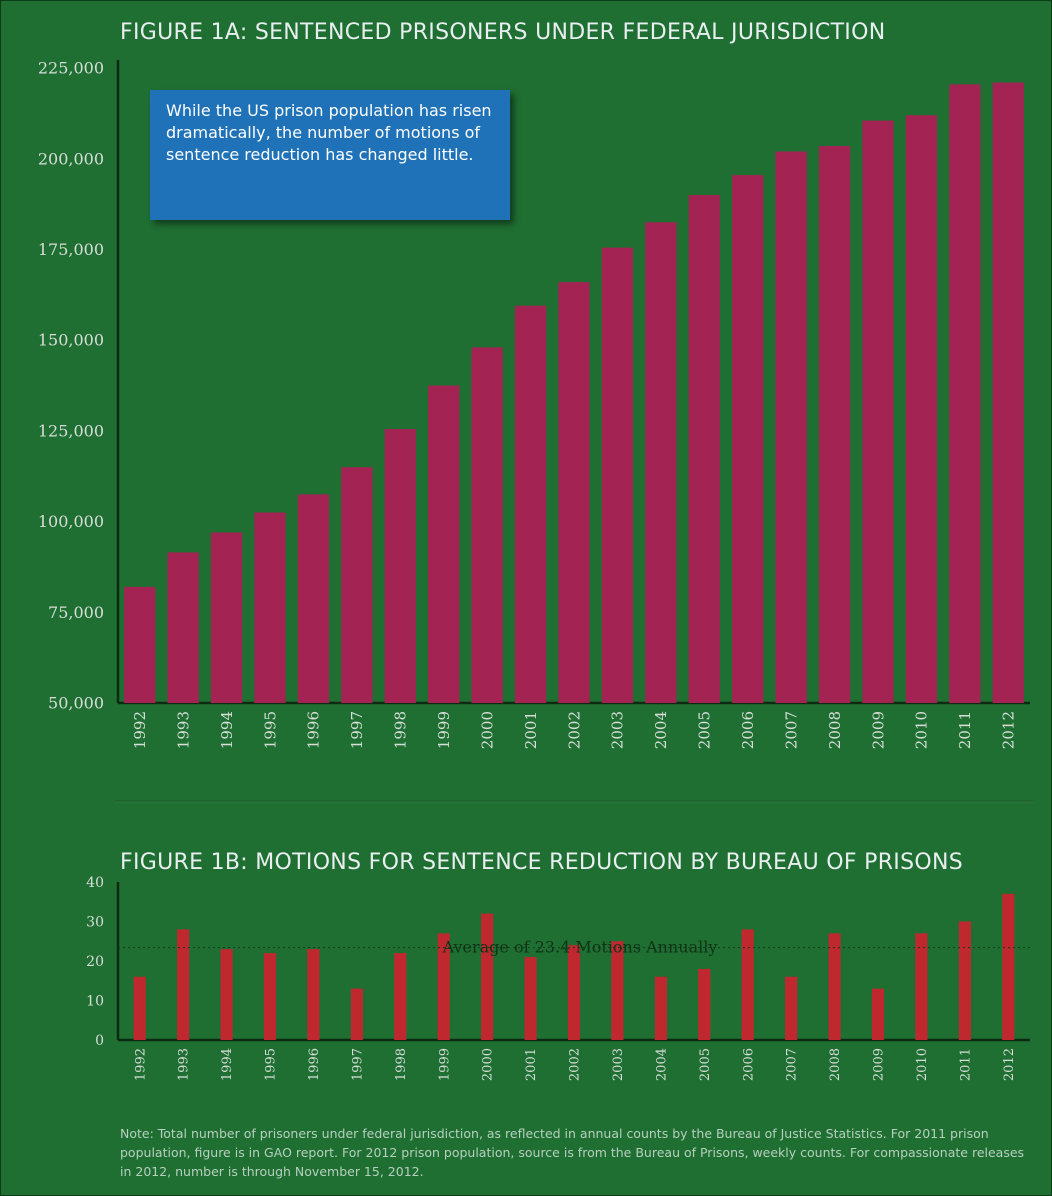  What do you see at coordinates (95, 962) in the screenshot?
I see `fig1b-y-tick-label: 20` at bounding box center [95, 962].